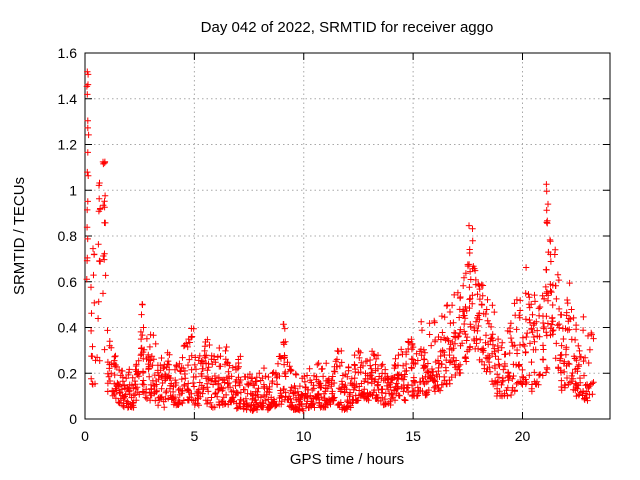 This screenshot has height=480, width=640. What do you see at coordinates (73, 190) in the screenshot?
I see `y-tick-label: 1` at bounding box center [73, 190].